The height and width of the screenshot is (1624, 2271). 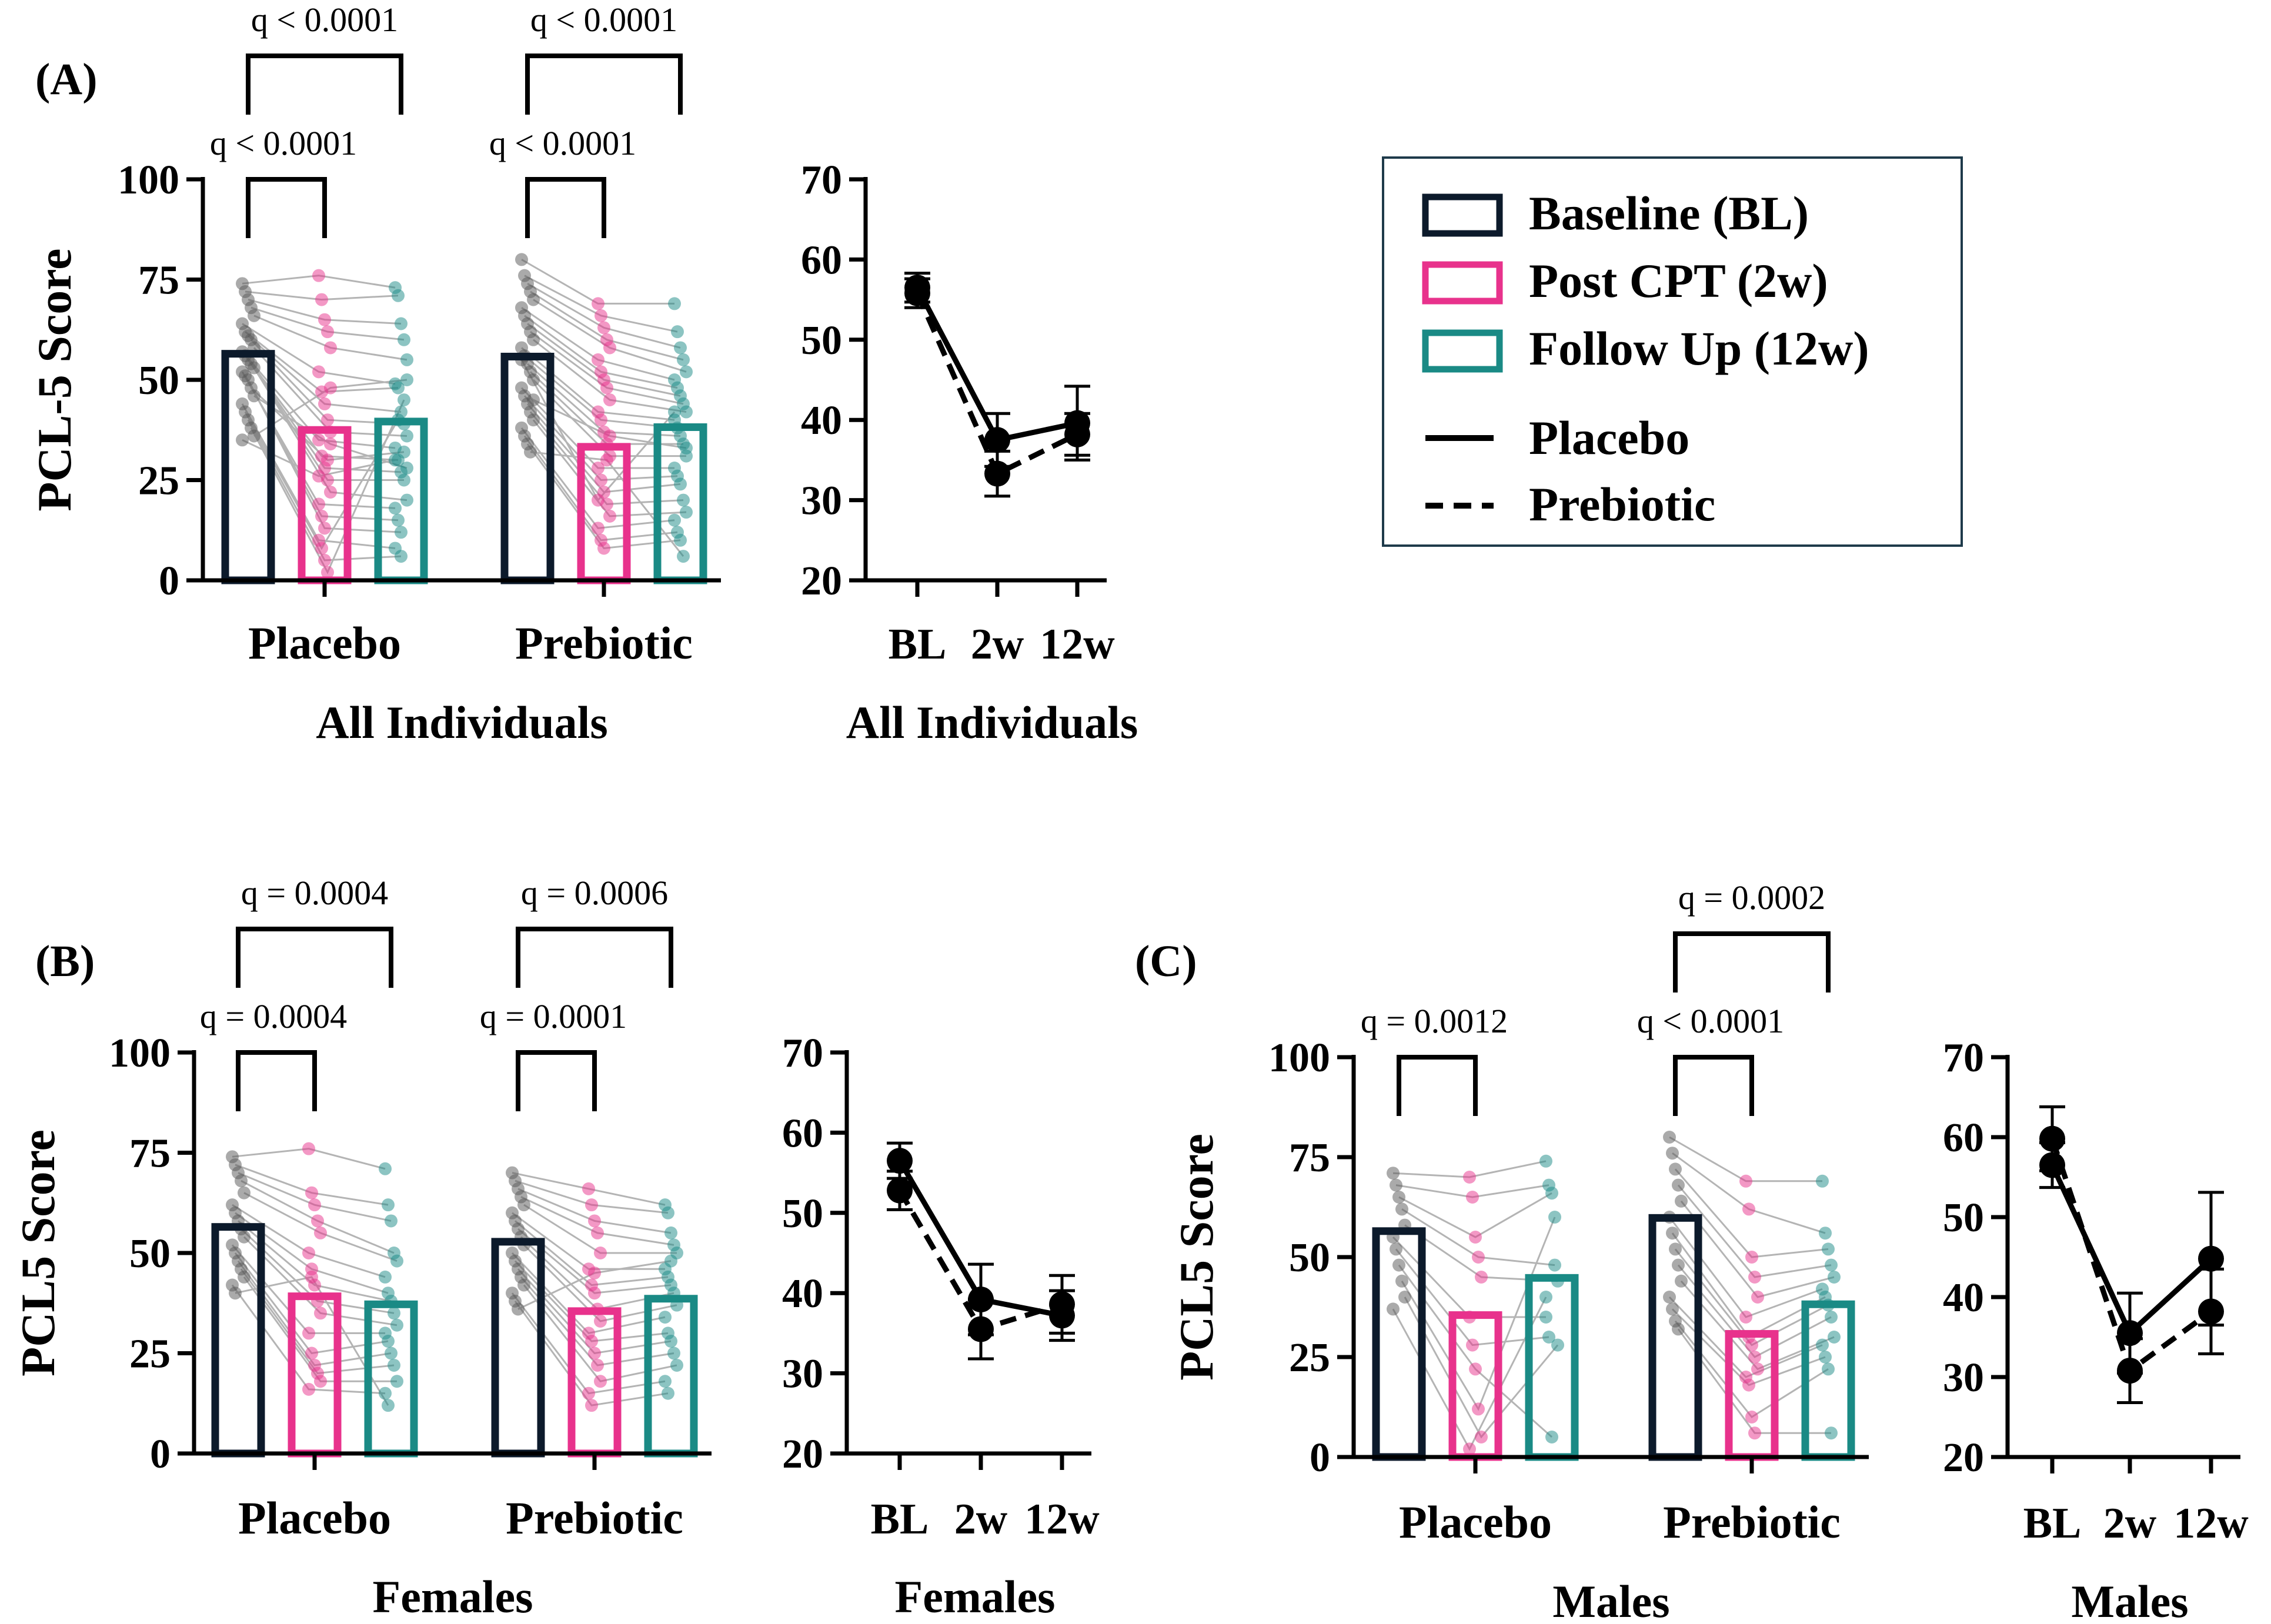 I want to click on legend-label-follow: Follow Up (12w), so click(x=1699, y=348).